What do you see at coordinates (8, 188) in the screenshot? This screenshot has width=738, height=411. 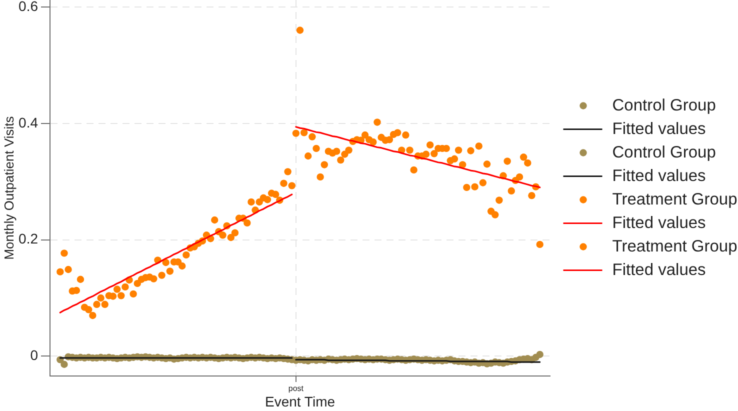 I see `y-axis-title: Monthly Outpatient Visits` at bounding box center [8, 188].